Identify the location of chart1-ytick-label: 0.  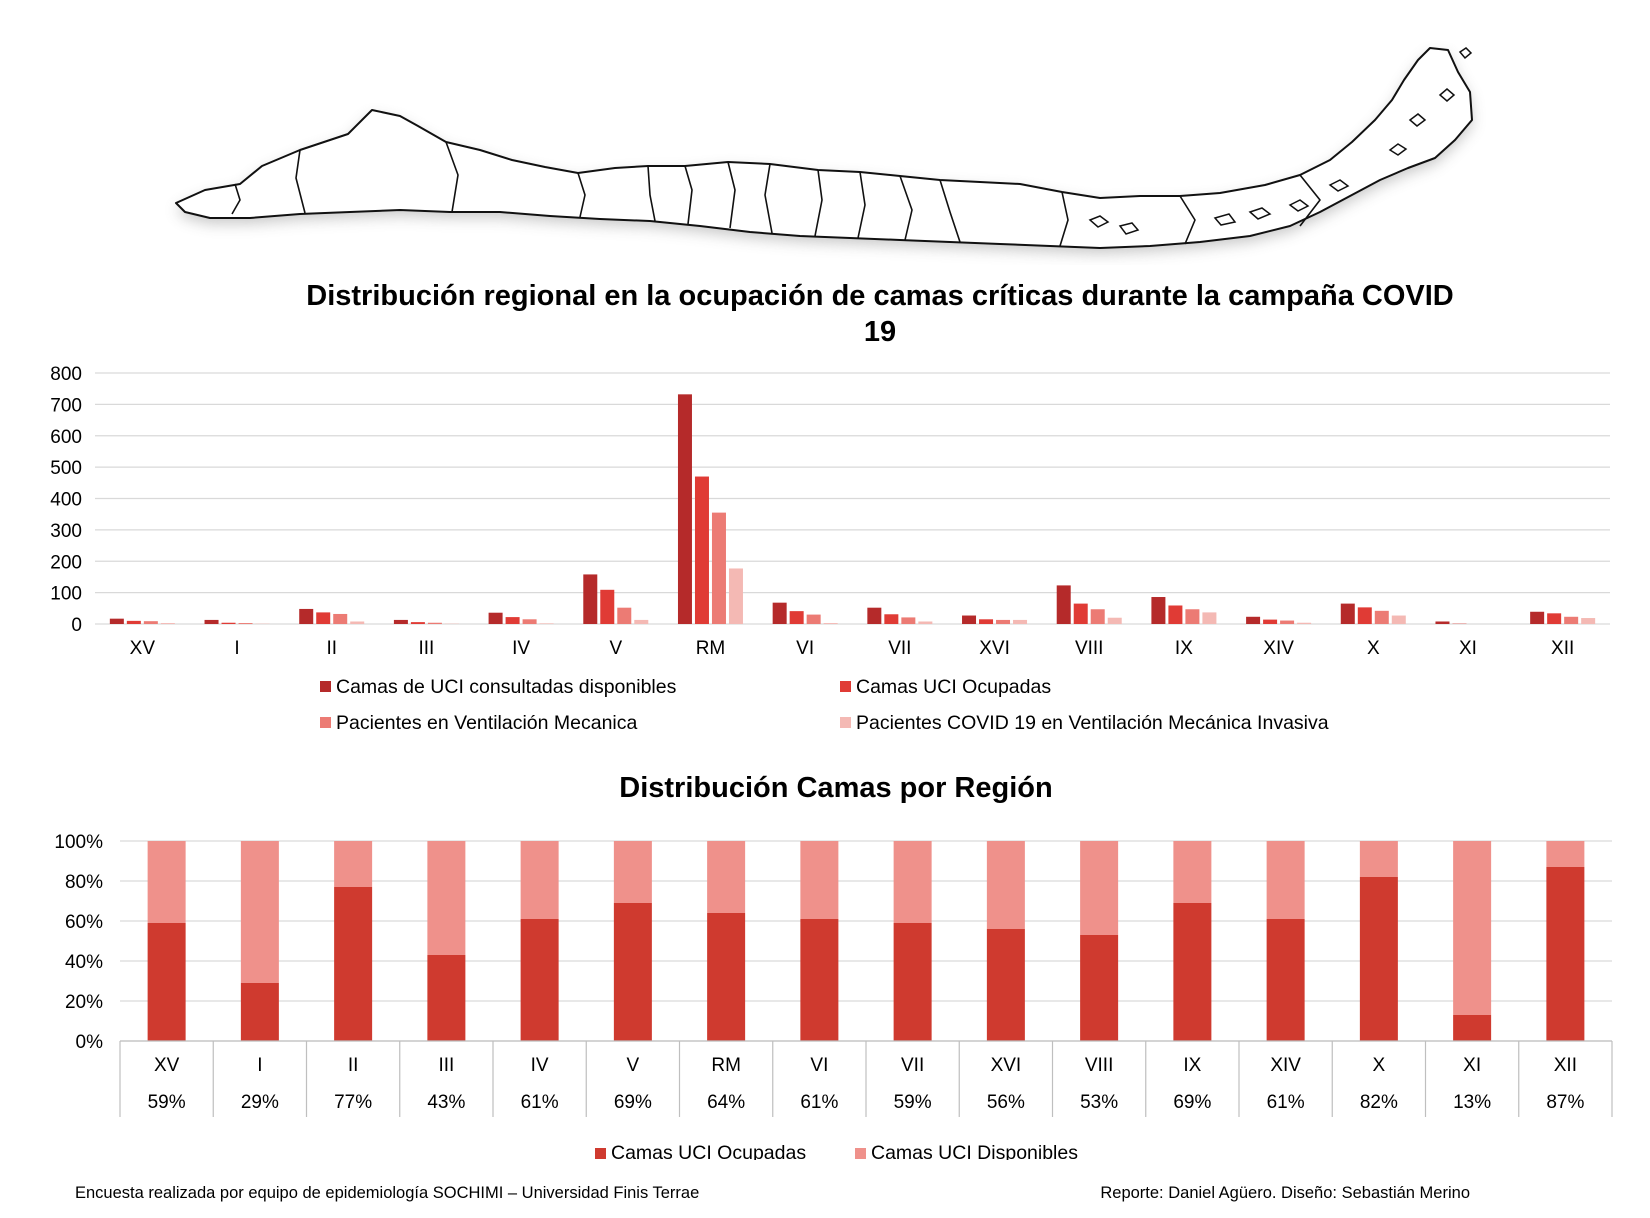
(76, 625).